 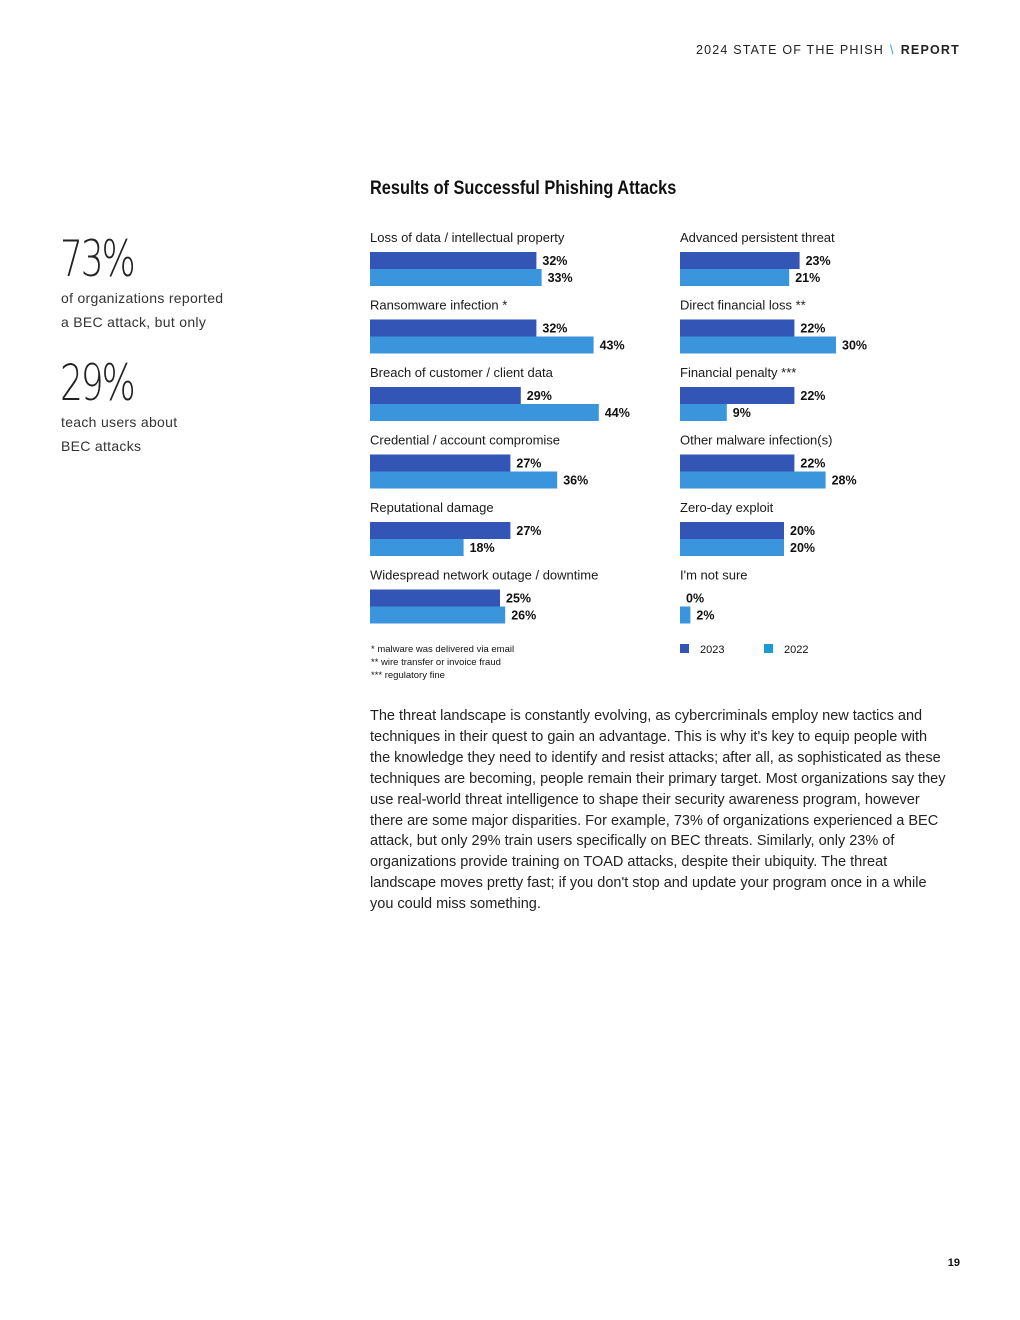 What do you see at coordinates (742, 413) in the screenshot?
I see `data-label: 9%` at bounding box center [742, 413].